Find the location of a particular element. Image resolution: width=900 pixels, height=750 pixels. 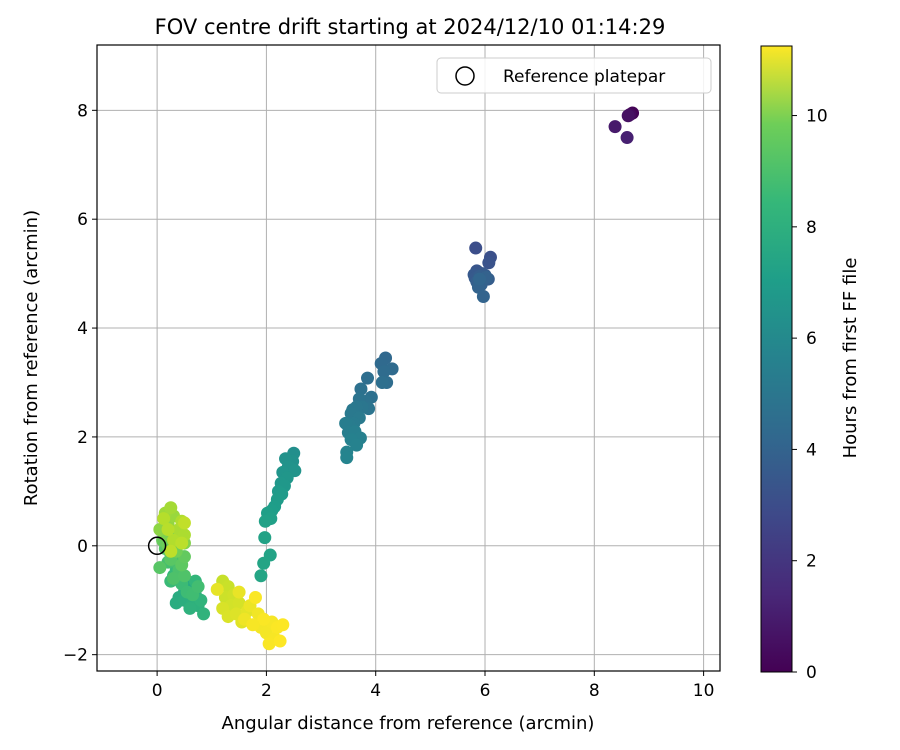

reference-platepar-marker is located at coordinates (157, 546).